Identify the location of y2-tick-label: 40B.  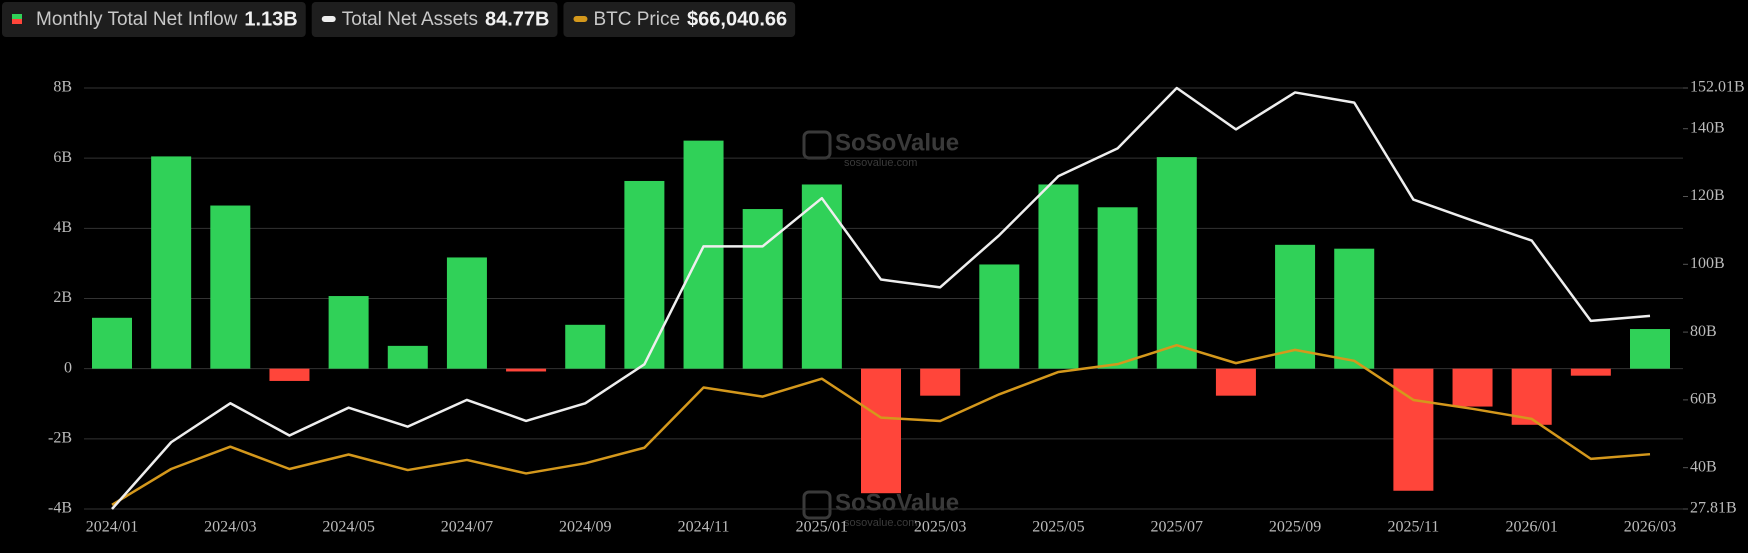
(1703, 466).